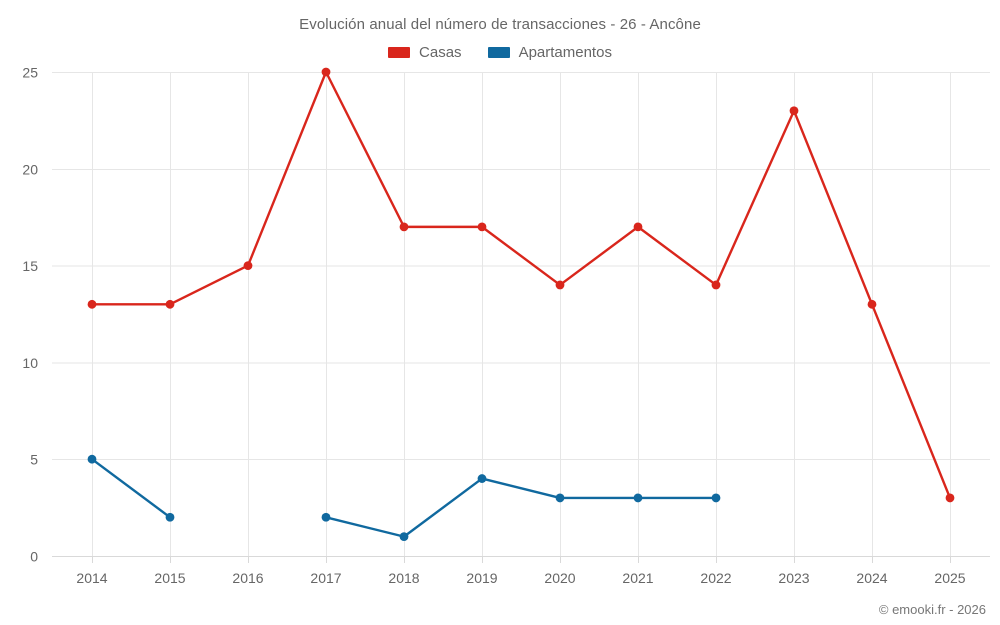  What do you see at coordinates (403, 578) in the screenshot?
I see `x-tick-label: 2018` at bounding box center [403, 578].